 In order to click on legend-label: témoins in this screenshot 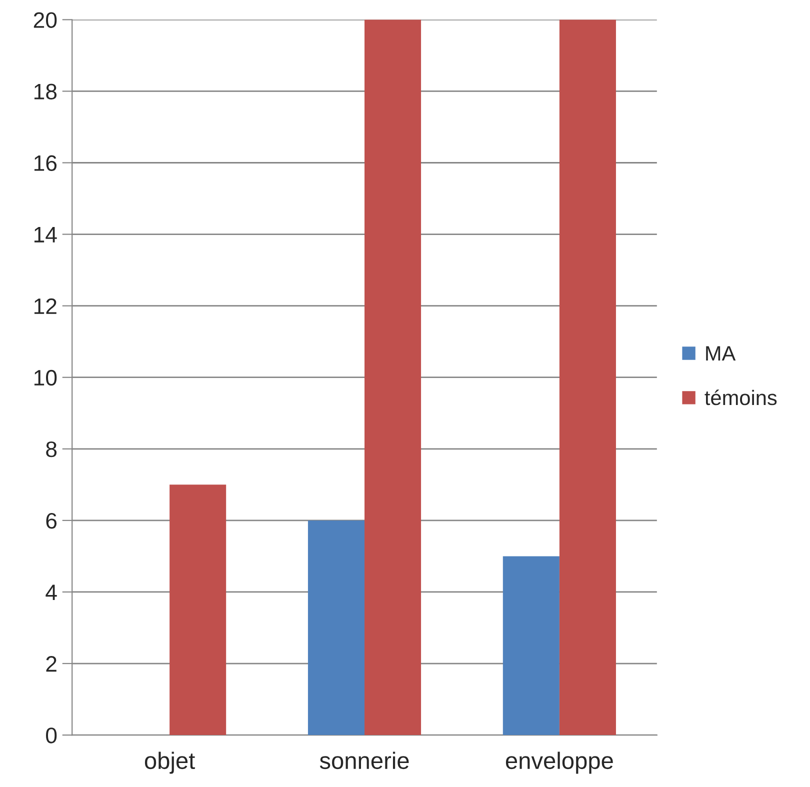, I will do `click(740, 398)`.